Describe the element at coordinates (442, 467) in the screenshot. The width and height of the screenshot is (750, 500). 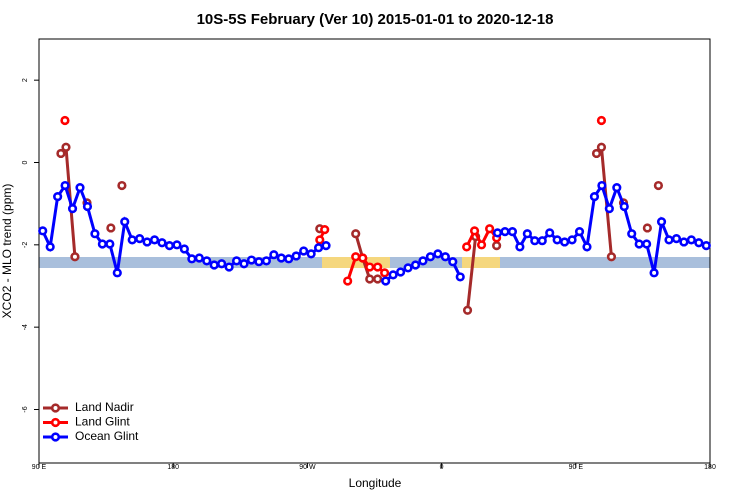
I see `x-tick-label: 0` at that location.